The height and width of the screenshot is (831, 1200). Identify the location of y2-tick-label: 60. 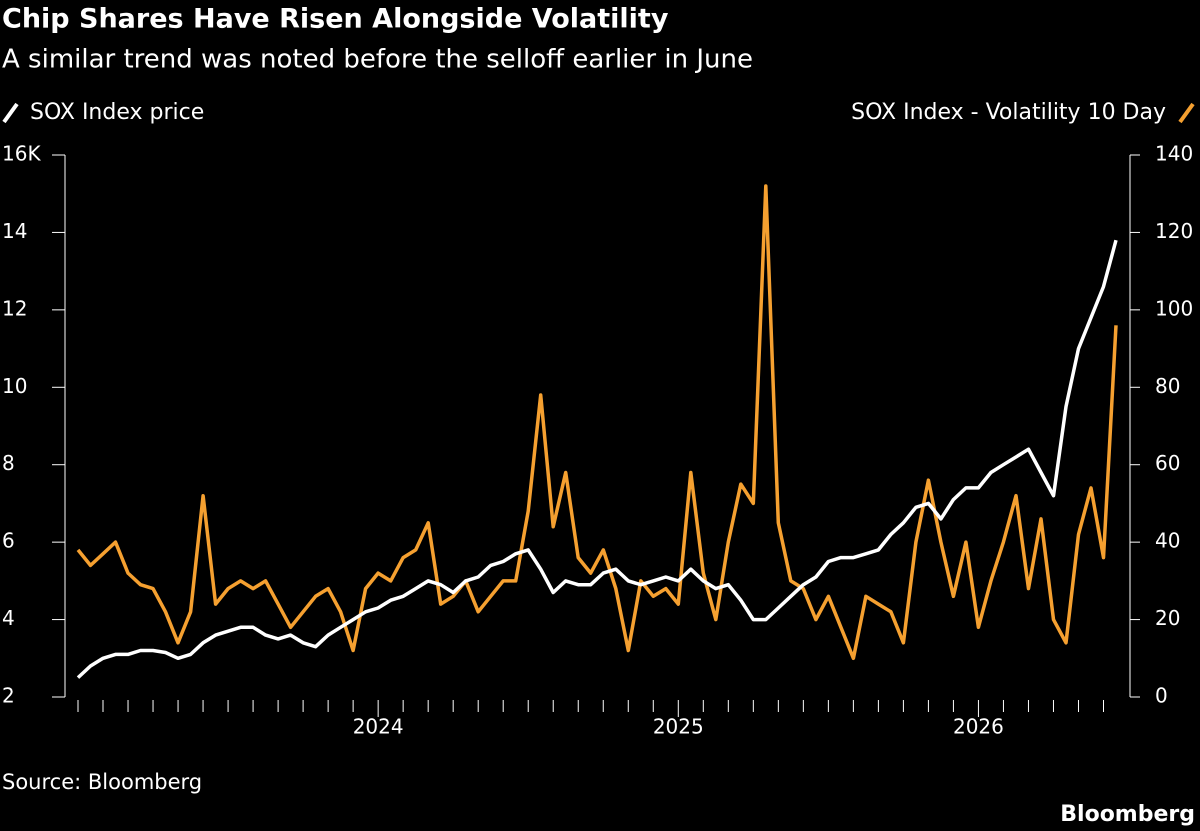
(1167, 463).